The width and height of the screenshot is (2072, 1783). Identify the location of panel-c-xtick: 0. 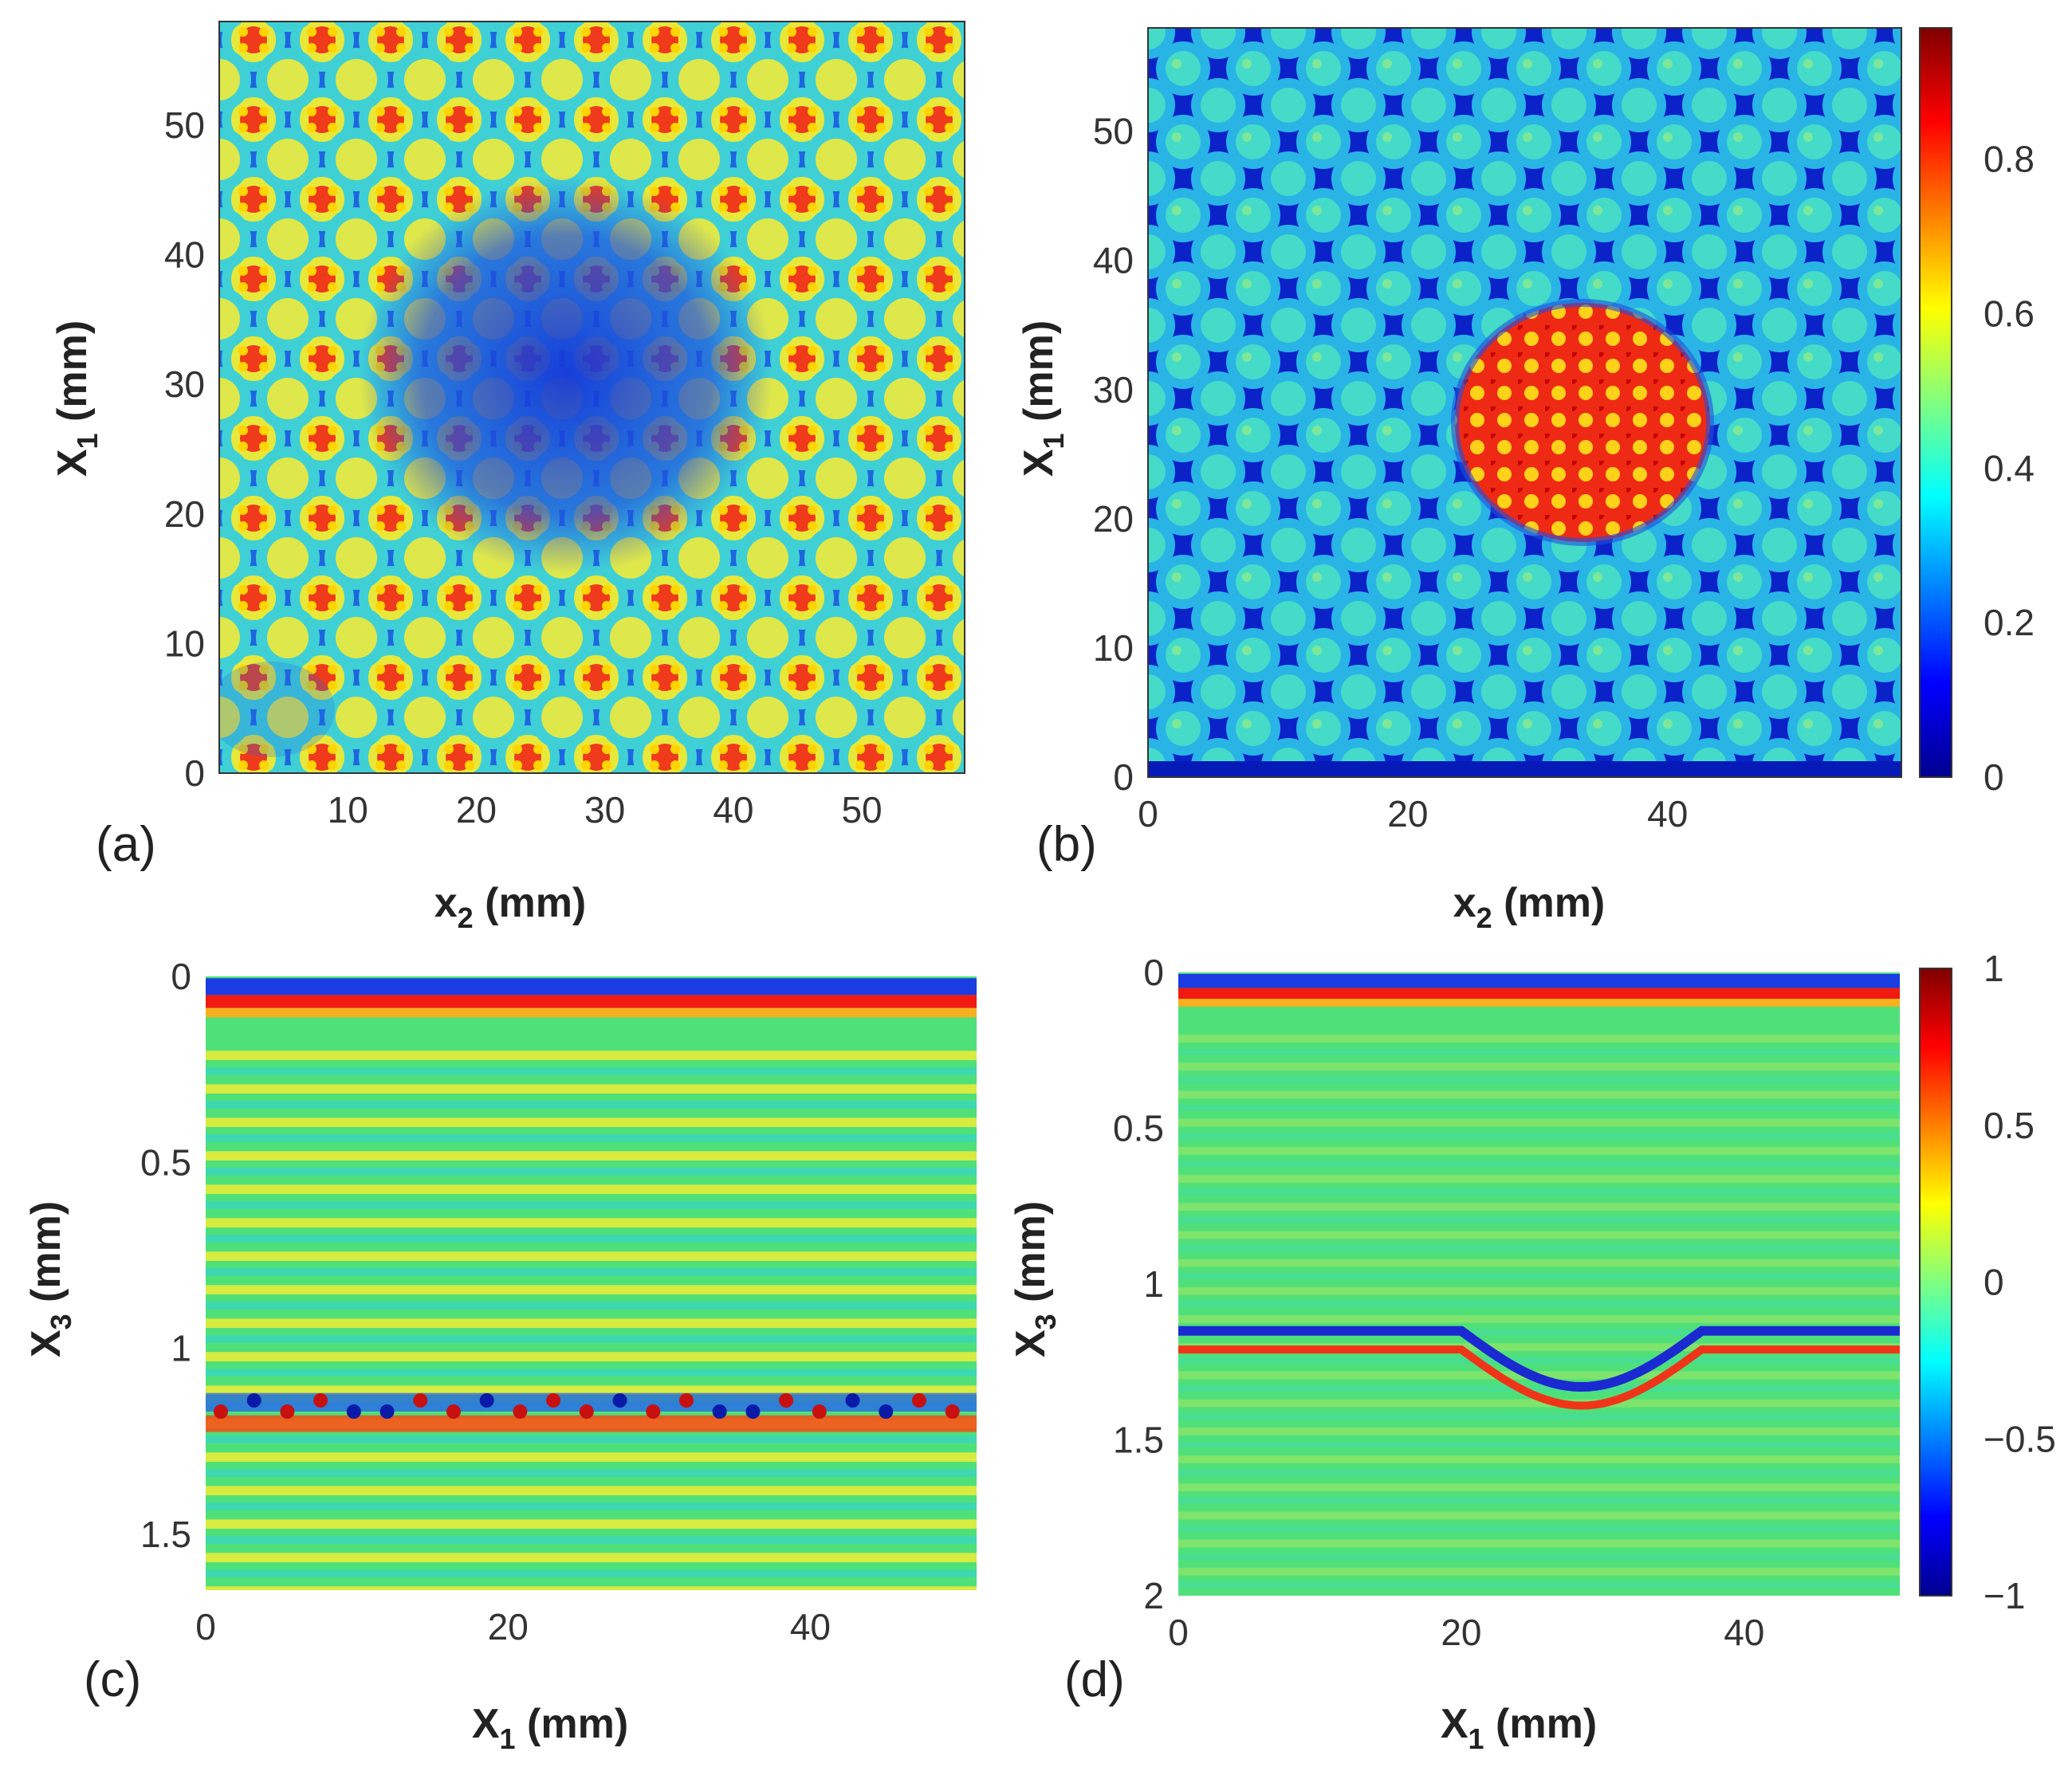
(206, 1627).